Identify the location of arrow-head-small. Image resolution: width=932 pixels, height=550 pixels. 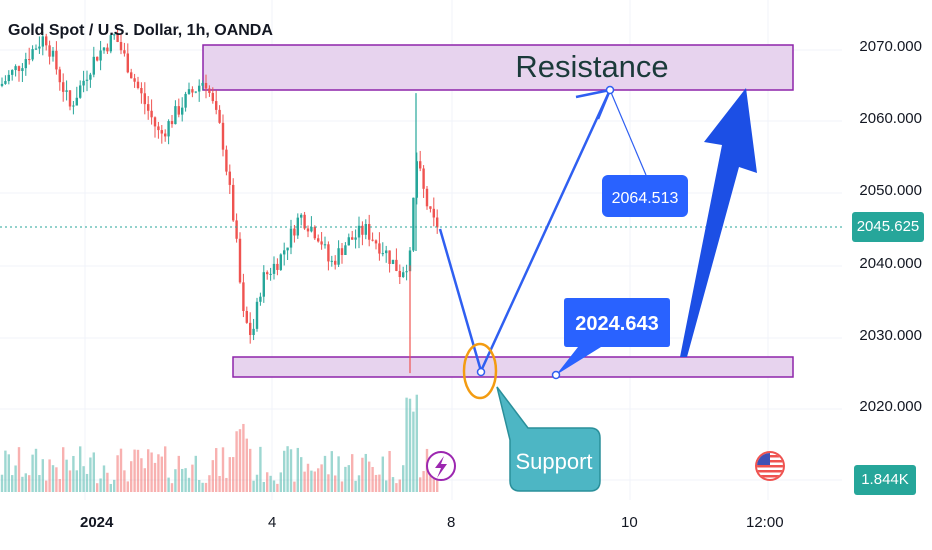
(594, 104).